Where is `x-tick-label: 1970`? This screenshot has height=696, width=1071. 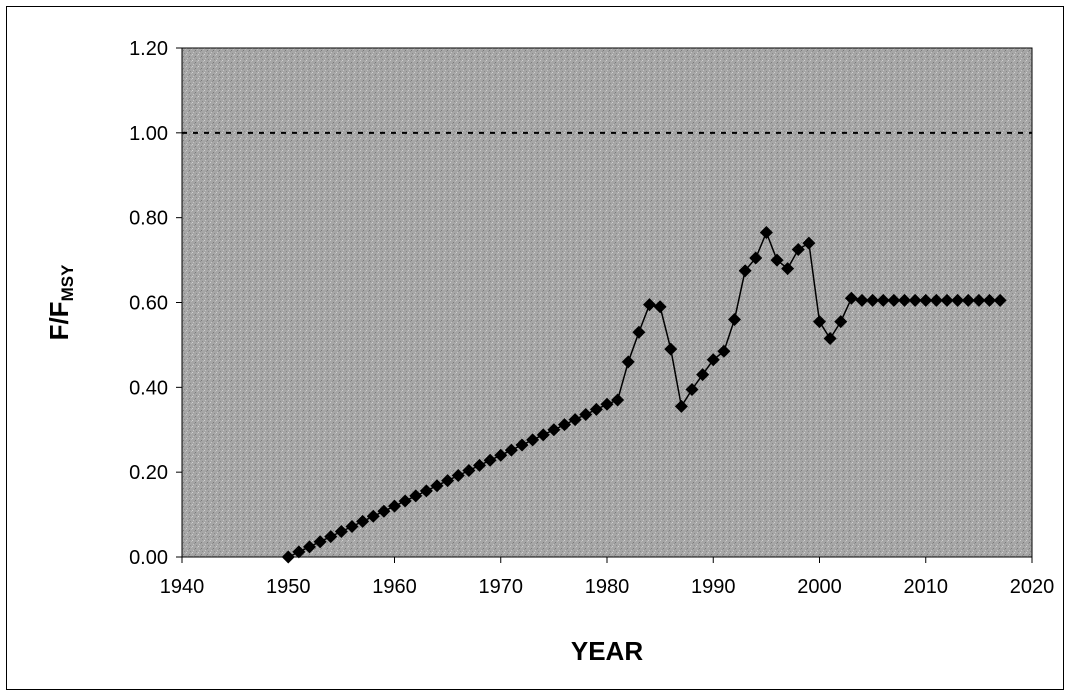 x-tick-label: 1970 is located at coordinates (501, 587).